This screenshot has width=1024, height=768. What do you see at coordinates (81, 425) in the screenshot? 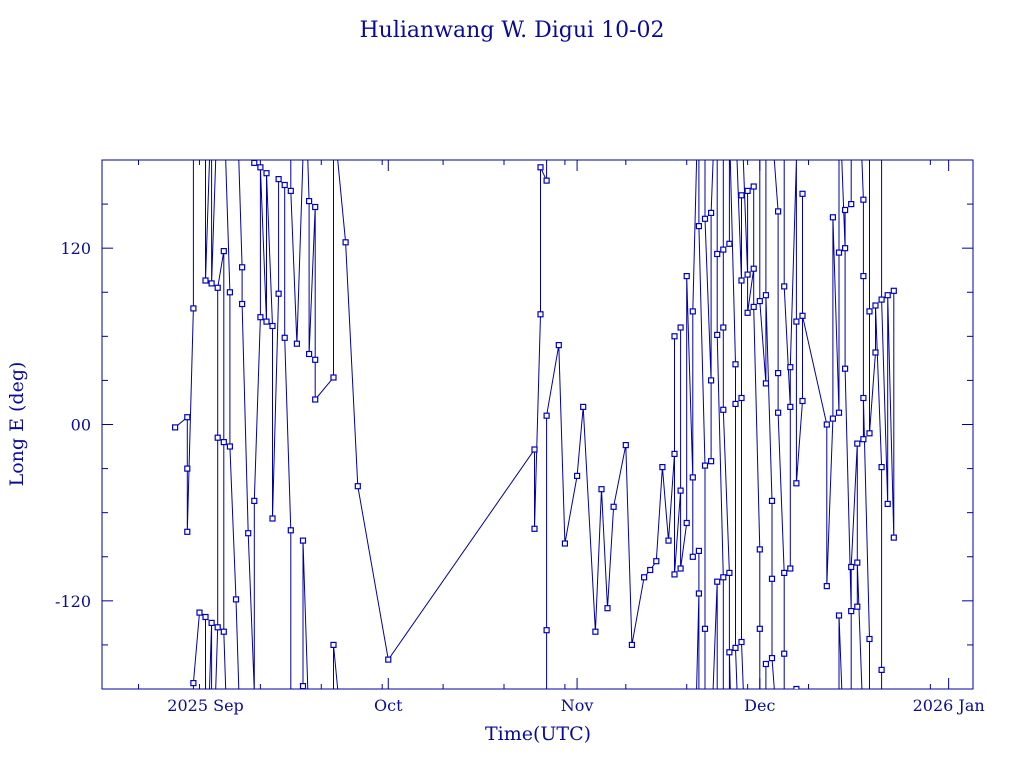
I see `y-tick-label: 00` at bounding box center [81, 425].